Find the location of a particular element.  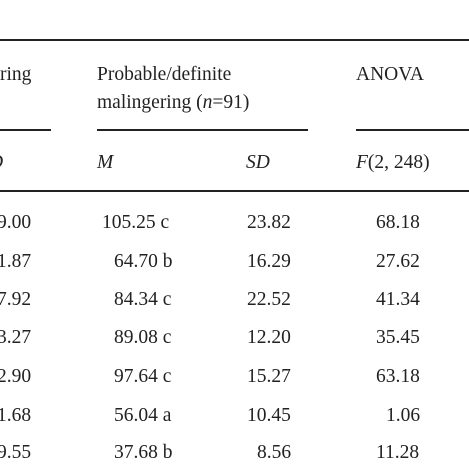

cell-f: 41.34 is located at coordinates (398, 299).